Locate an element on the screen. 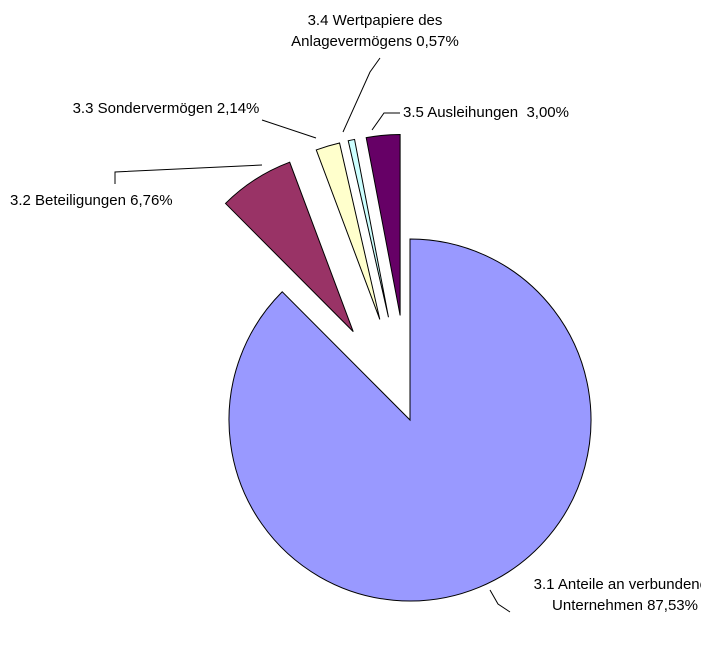 The width and height of the screenshot is (701, 653). category-label: 3.3 Sondervermögen is located at coordinates (142, 108).